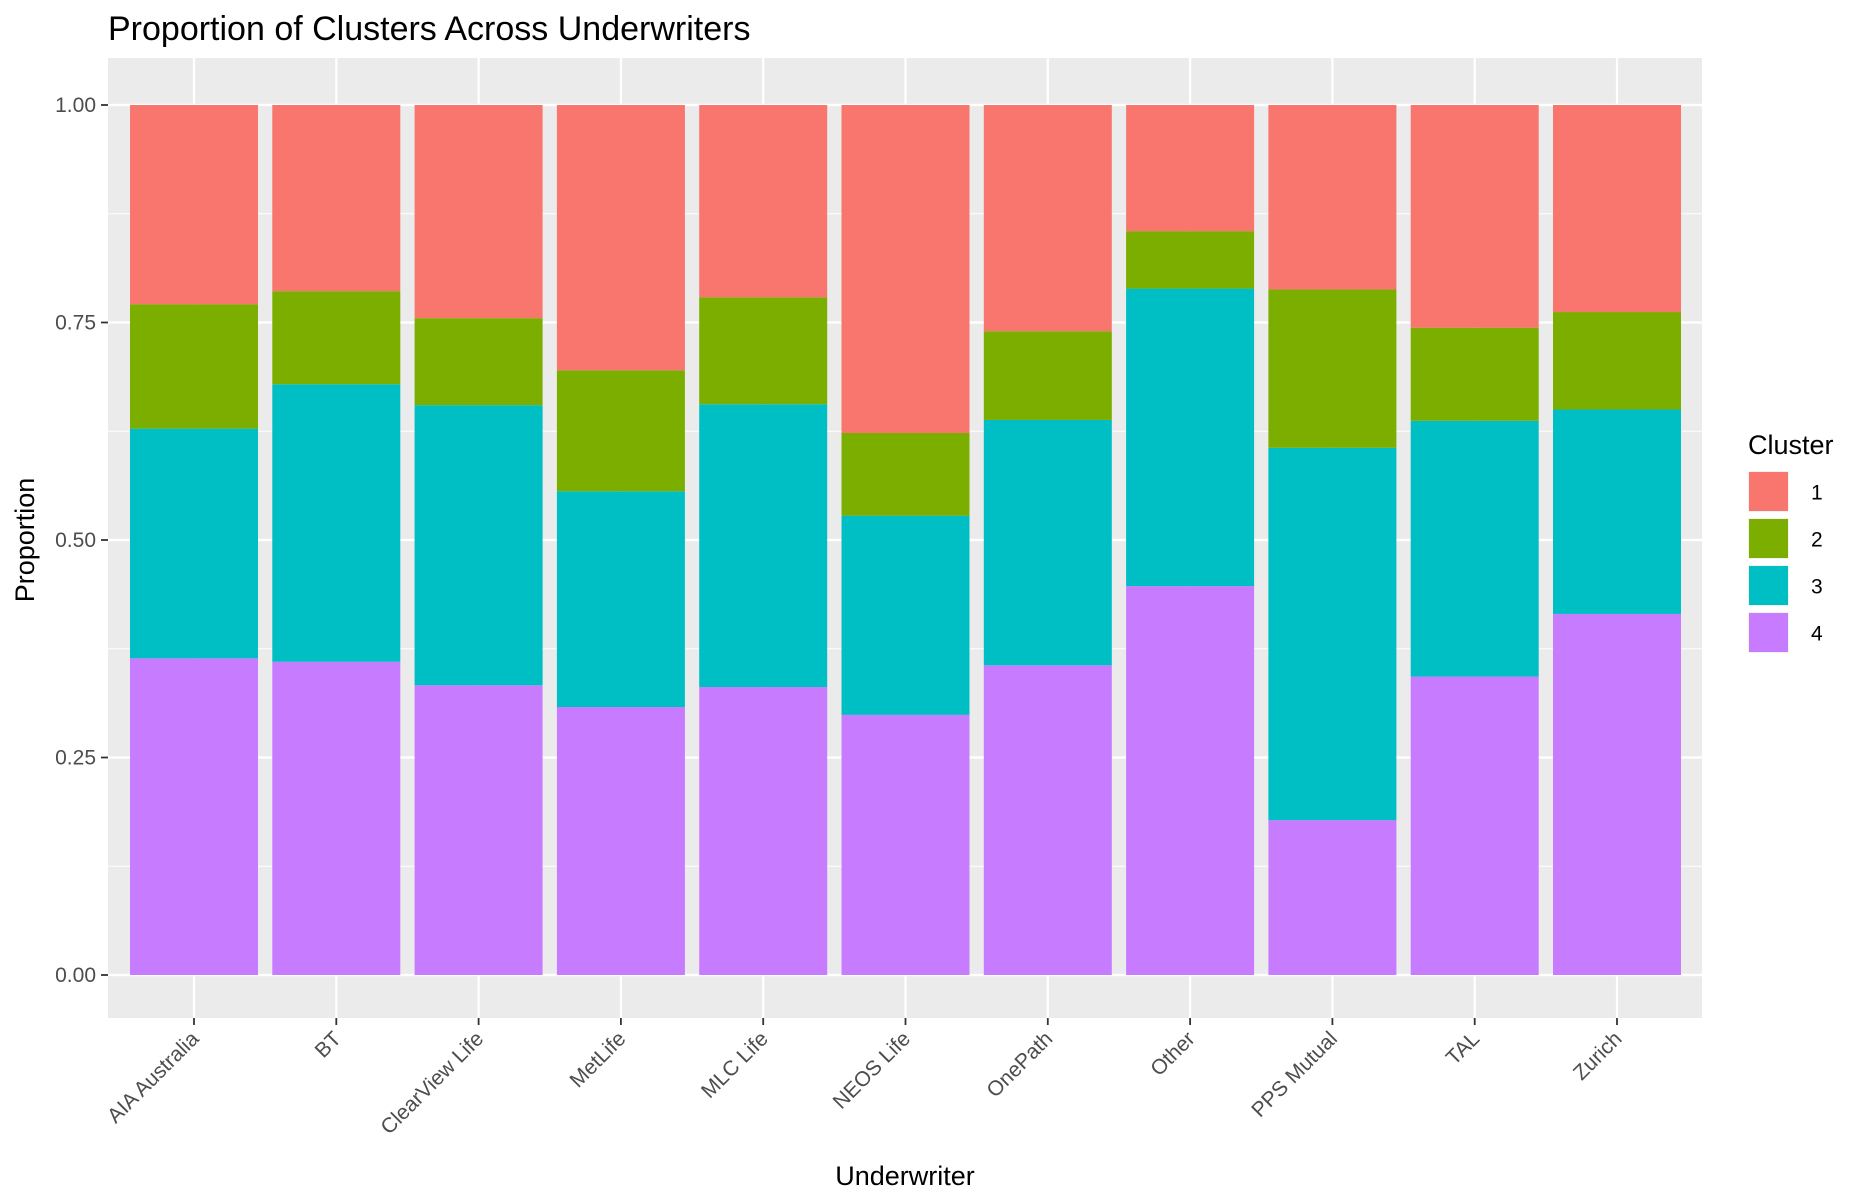 The height and width of the screenshot is (1200, 1862). I want to click on legend-label: 4, so click(1817, 634).